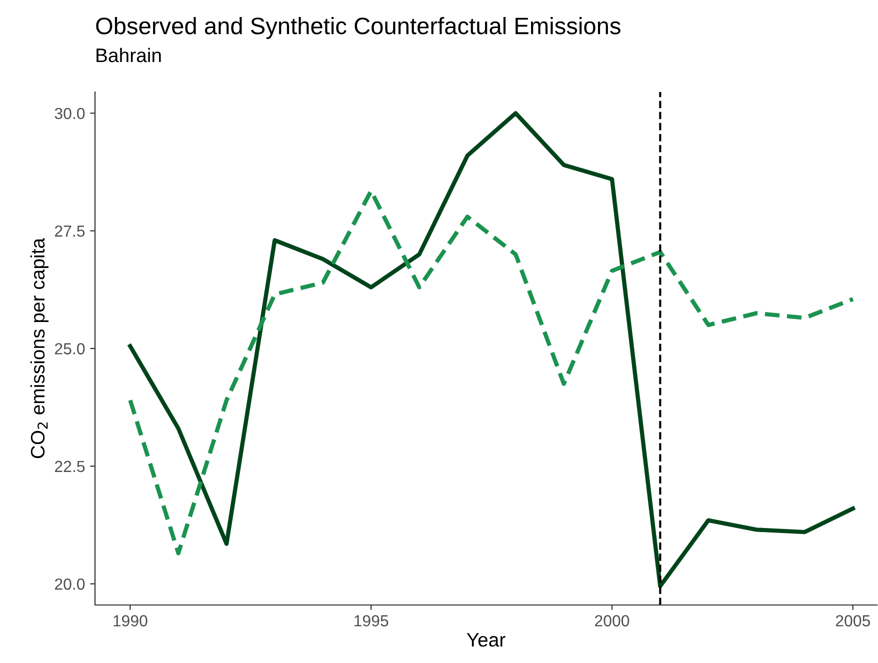 This screenshot has width=878, height=663. I want to click on chart-subtitle: Bahrain, so click(128, 55).